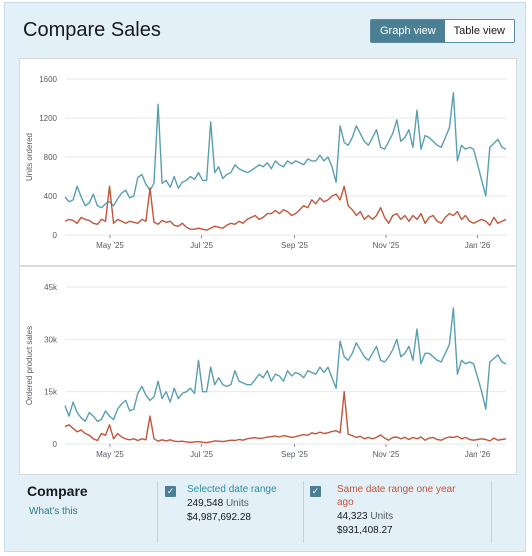  Describe the element at coordinates (29, 365) in the screenshot. I see `y-axis-label: Ordered product sales` at that location.